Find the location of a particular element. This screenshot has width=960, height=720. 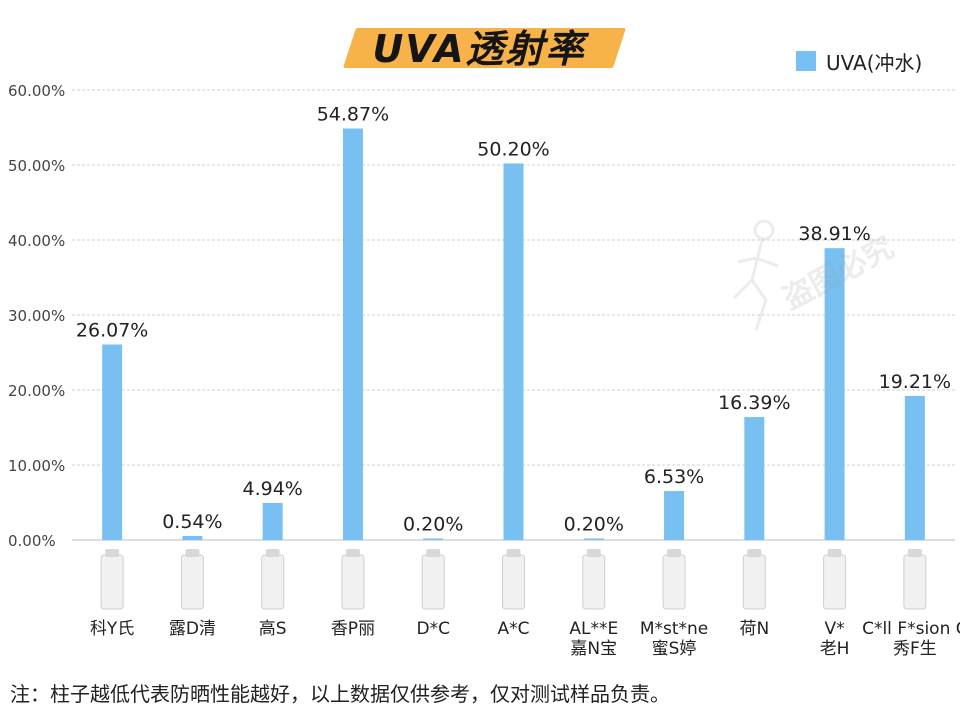

y-tick-label: 40.00% is located at coordinates (36, 241).